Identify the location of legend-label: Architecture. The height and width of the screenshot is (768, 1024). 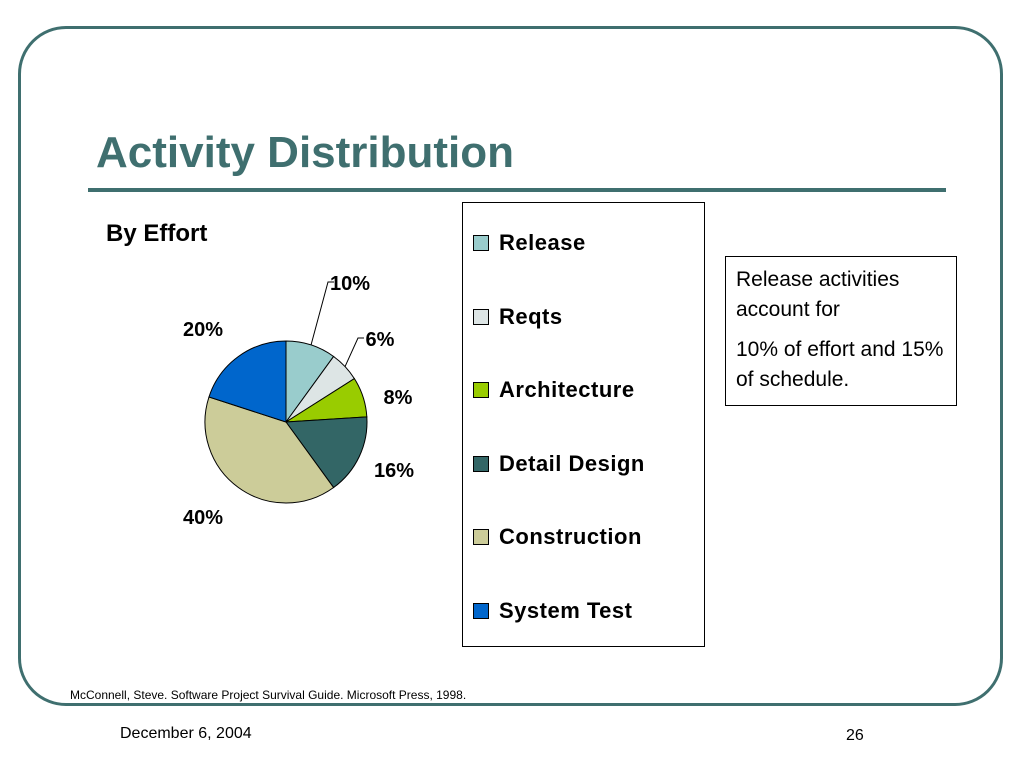
(567, 389).